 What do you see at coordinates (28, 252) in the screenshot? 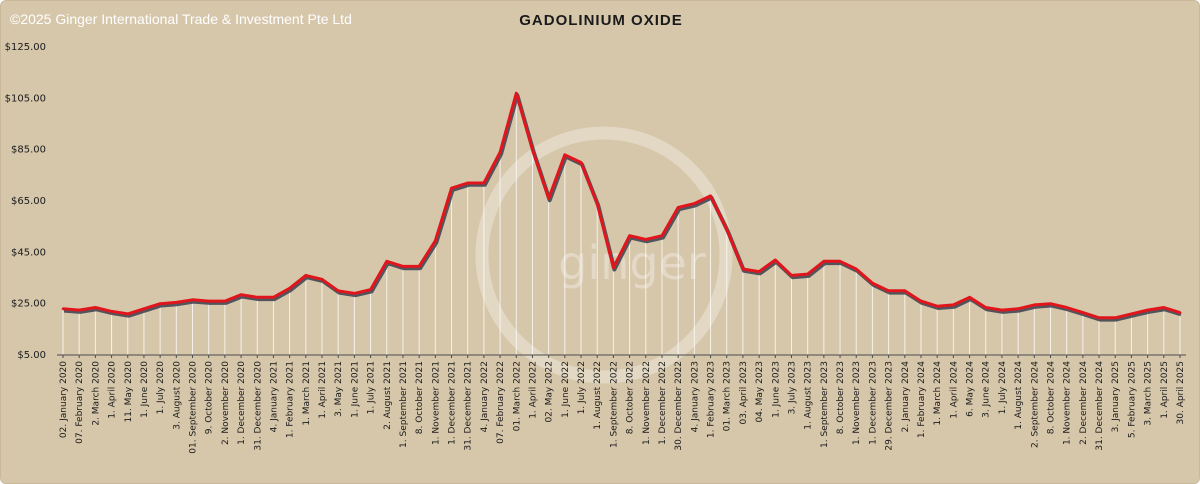
I see `y-tick-label: $45.00` at bounding box center [28, 252].